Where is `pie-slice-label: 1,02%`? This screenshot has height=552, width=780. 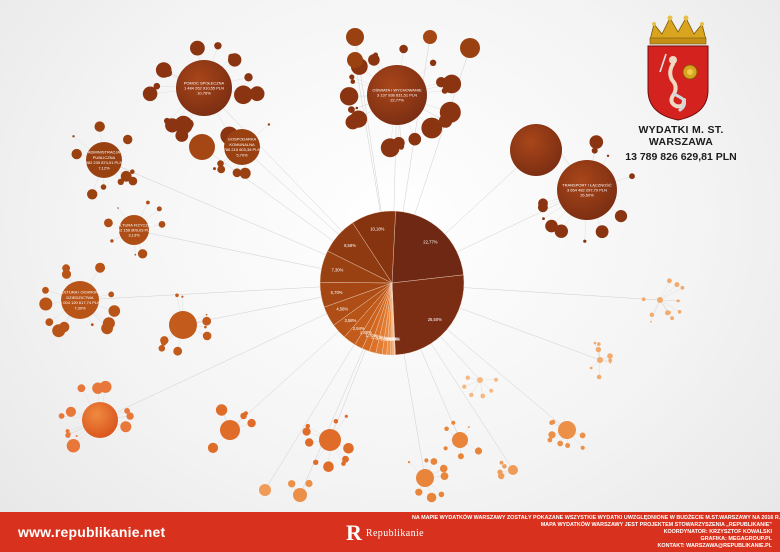
pie-slice-label: 1,02% is located at coordinates (386, 338).